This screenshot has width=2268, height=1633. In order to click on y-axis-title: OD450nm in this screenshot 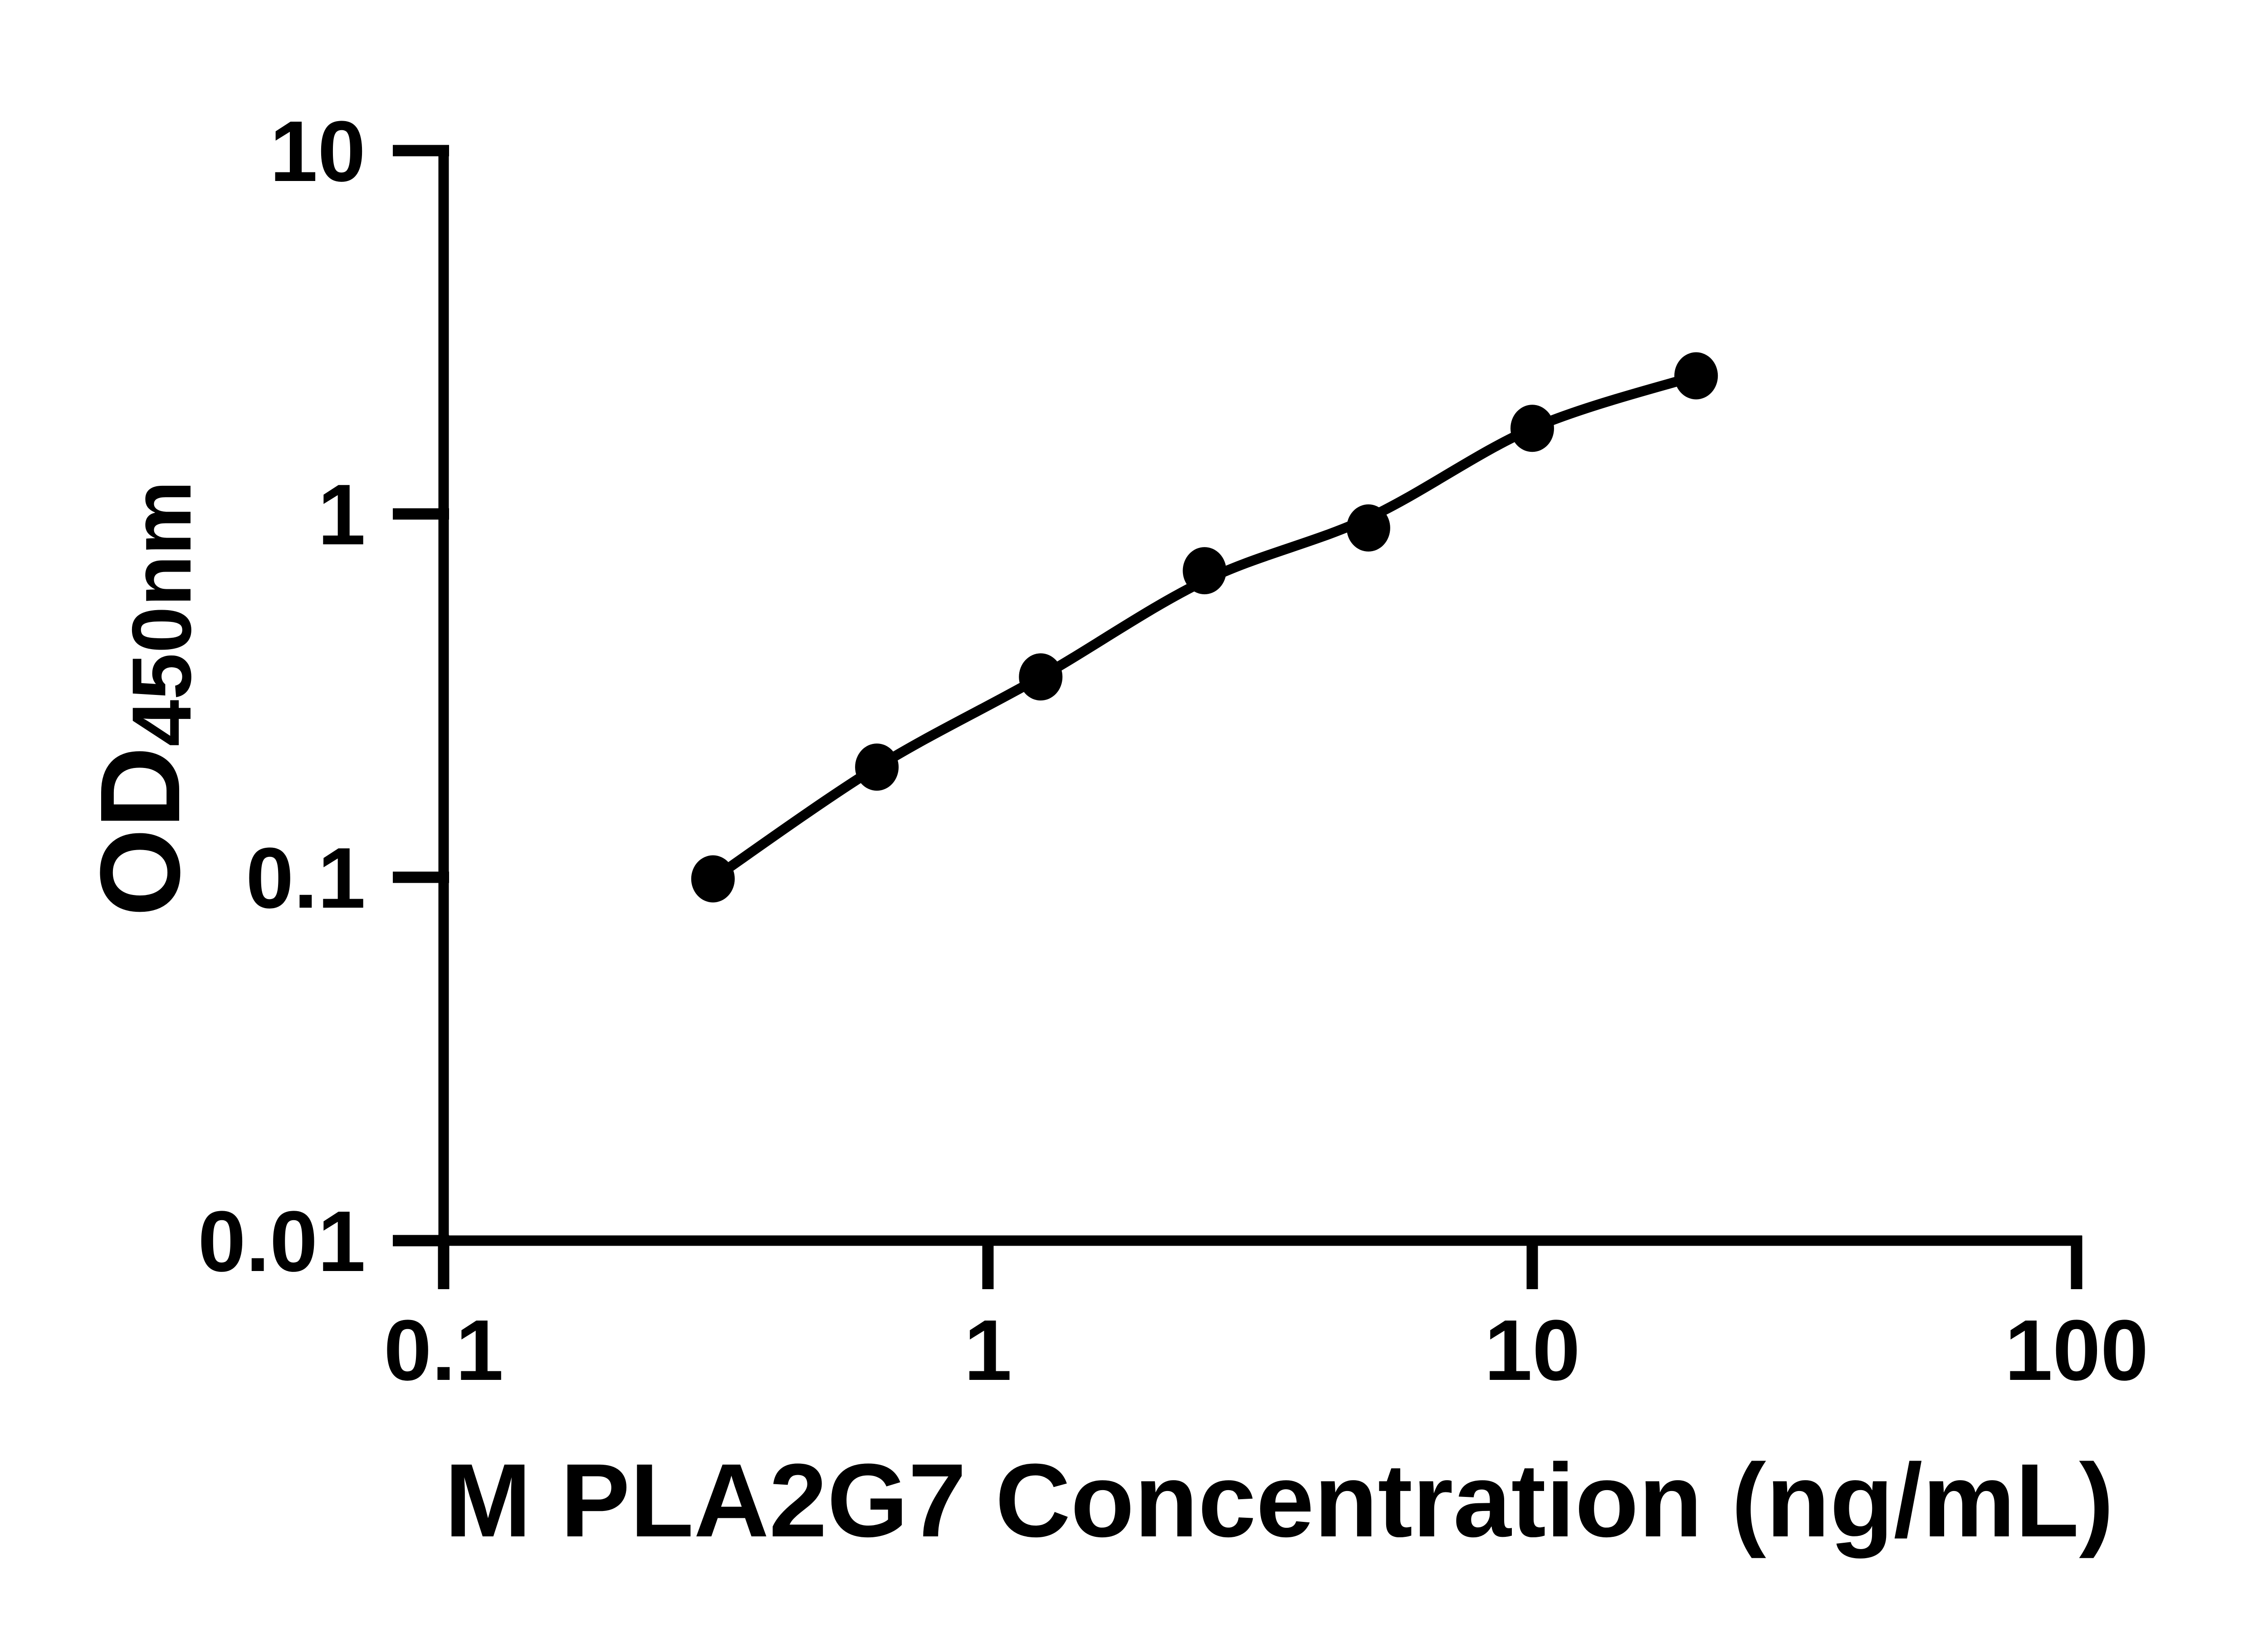, I will do `click(143, 698)`.